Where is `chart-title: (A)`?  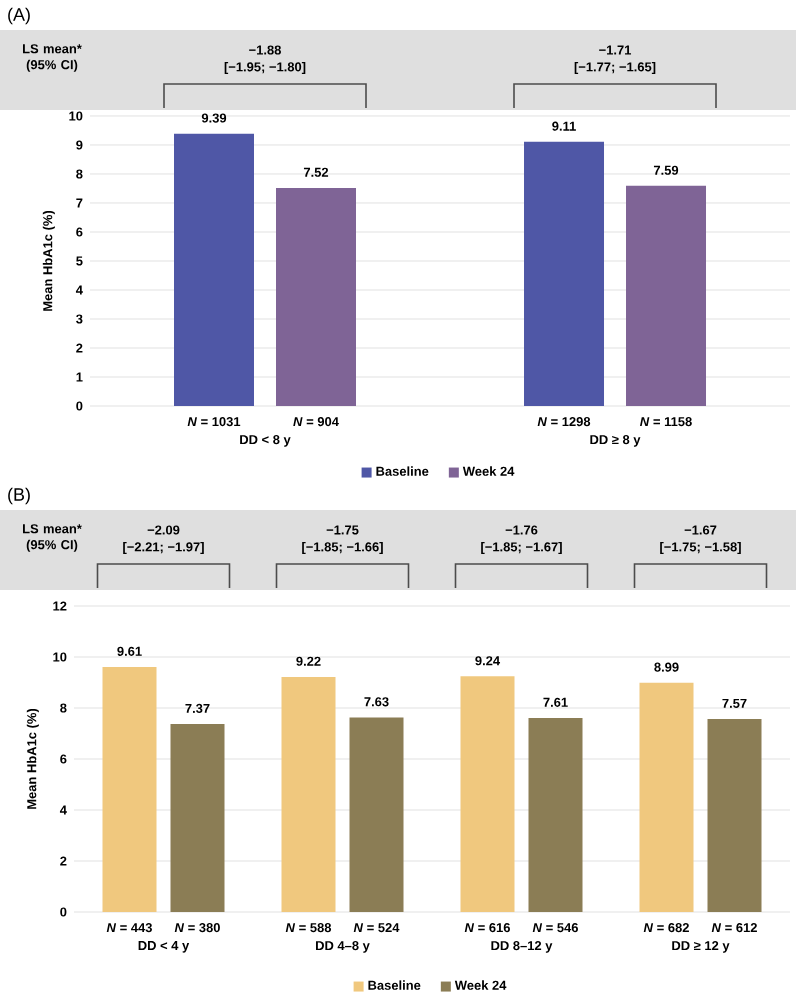
chart-title: (A) is located at coordinates (19, 16).